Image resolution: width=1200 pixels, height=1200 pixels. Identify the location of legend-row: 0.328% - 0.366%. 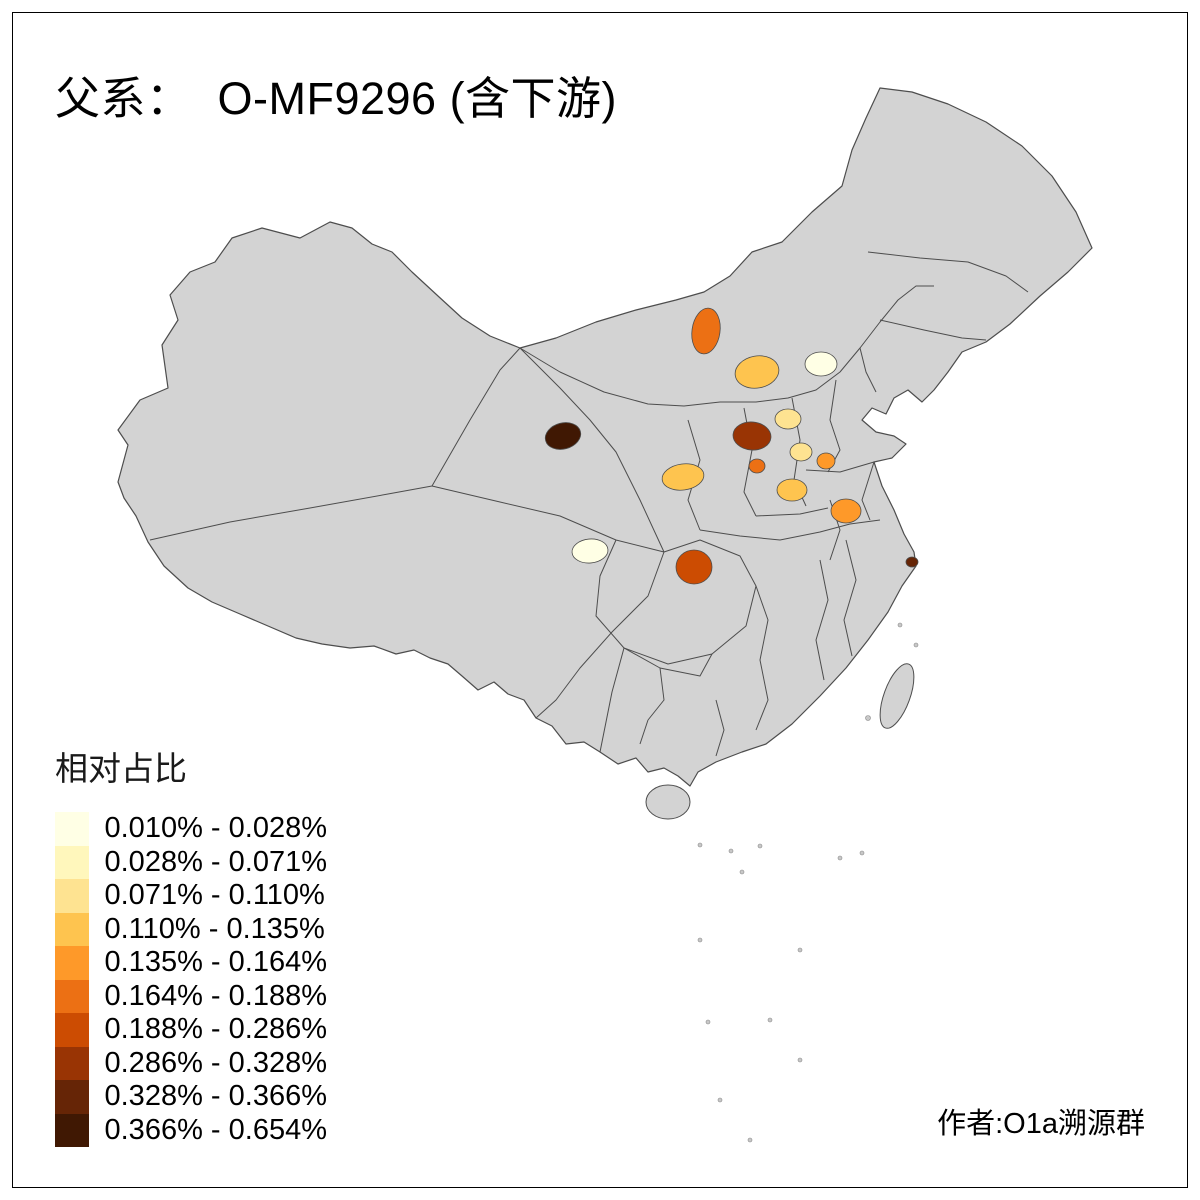
(191, 1097).